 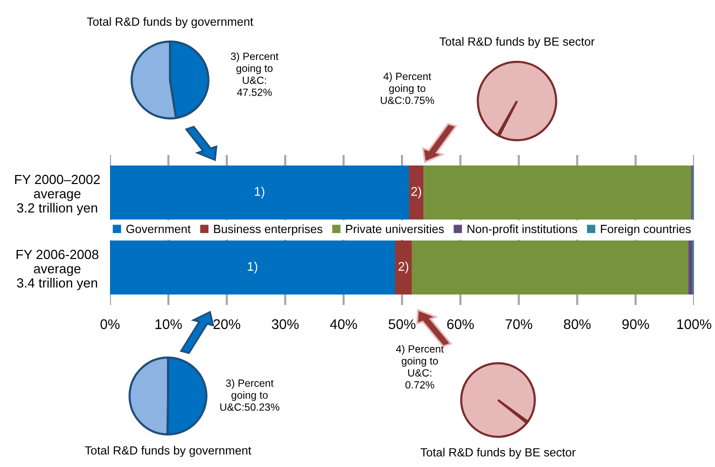 What do you see at coordinates (460, 324) in the screenshot?
I see `x-tick-label: 60%` at bounding box center [460, 324].